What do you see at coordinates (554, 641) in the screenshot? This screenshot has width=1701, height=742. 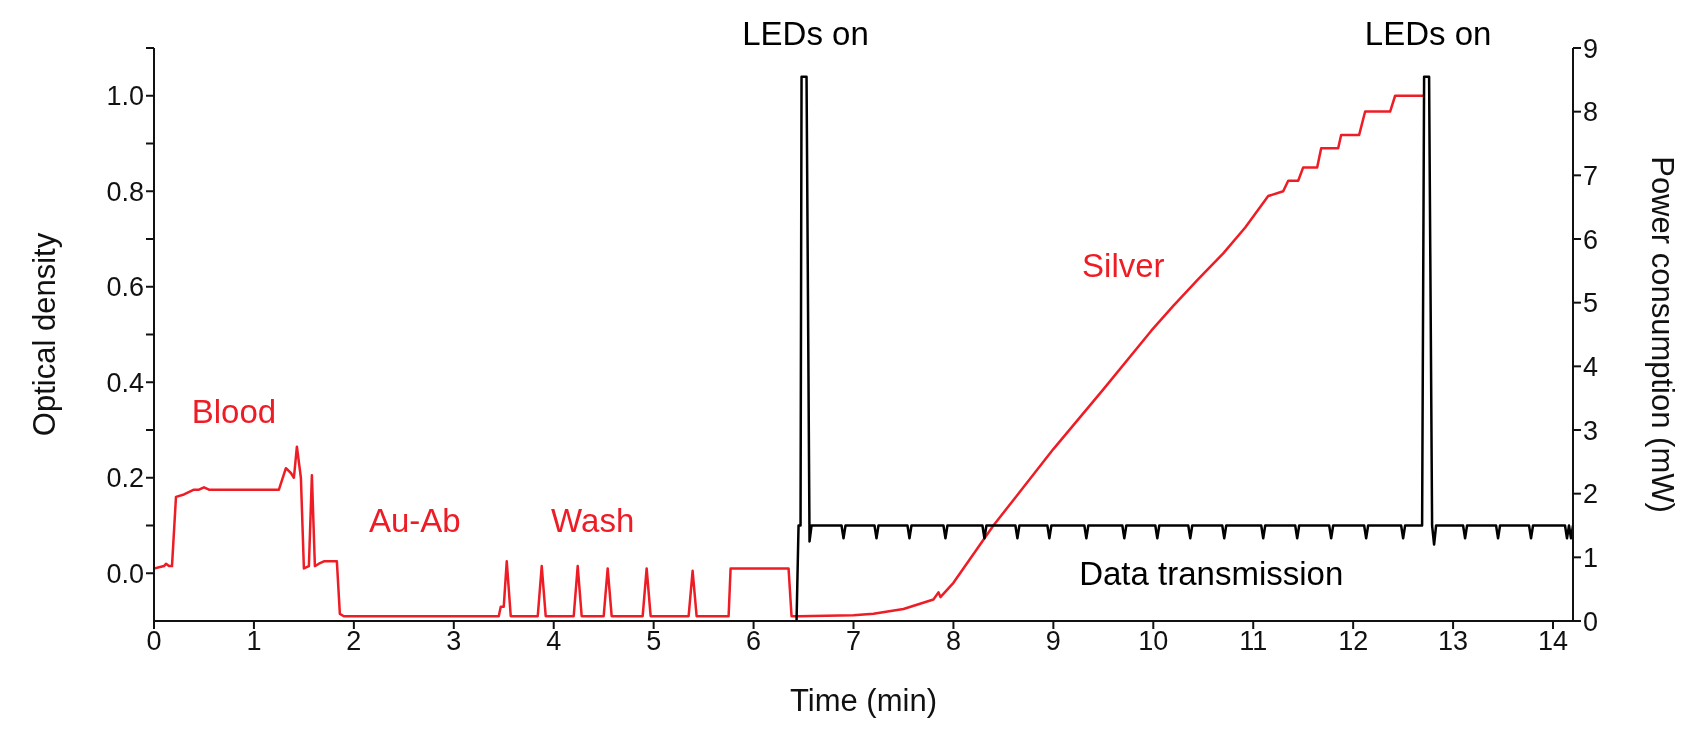 I see `x-tick-label: 4` at bounding box center [554, 641].